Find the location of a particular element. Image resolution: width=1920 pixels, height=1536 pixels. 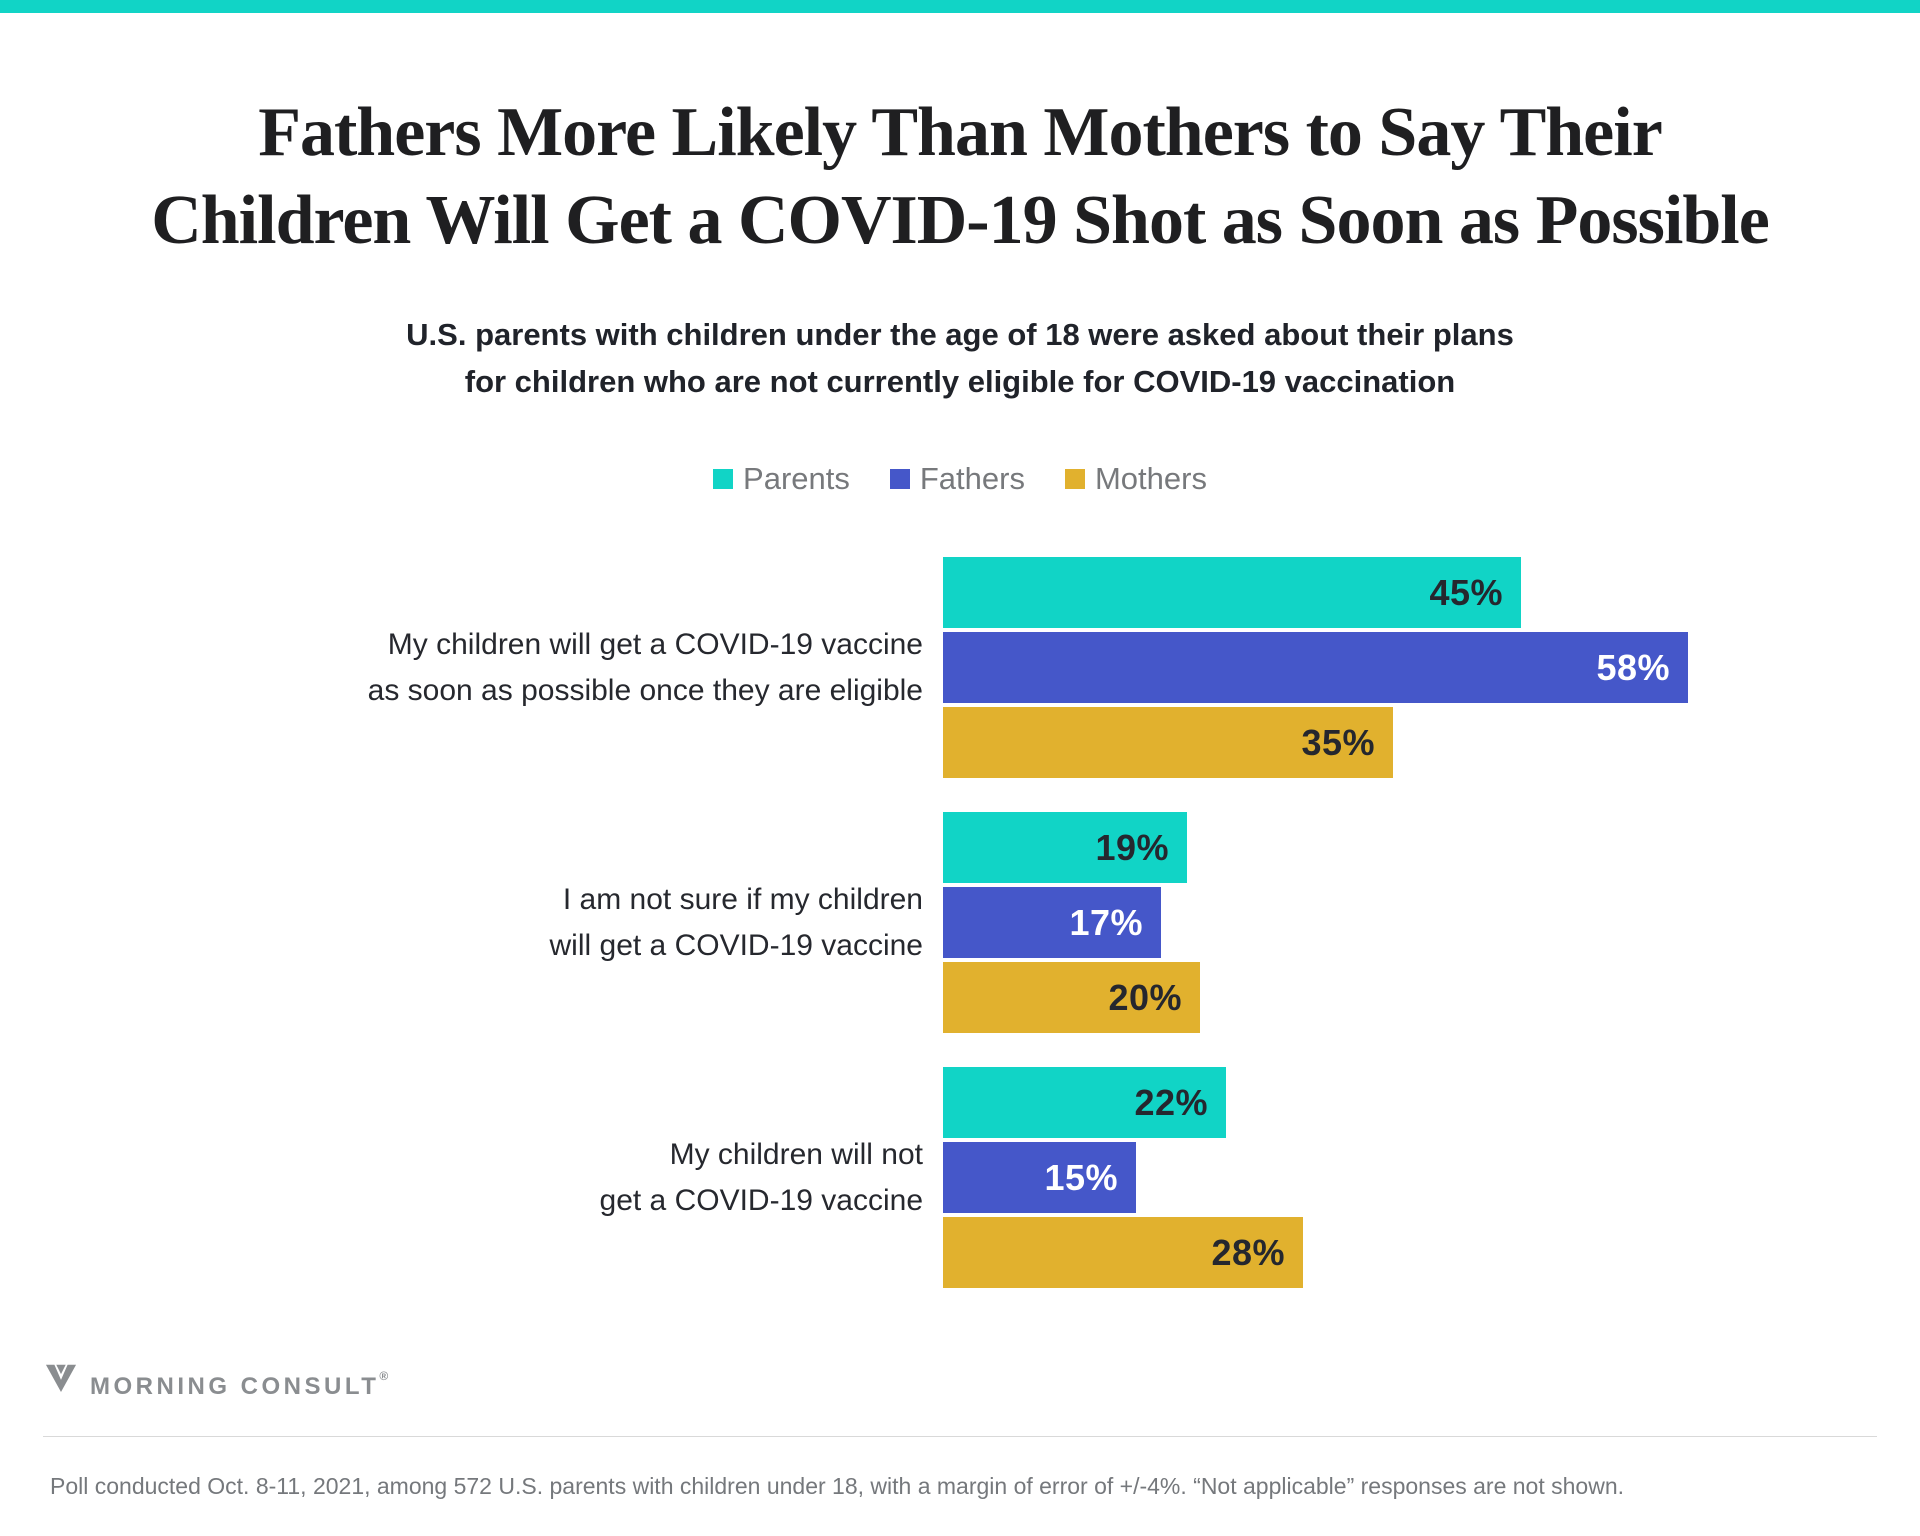

bar-value-label: 35% is located at coordinates (1338, 742).